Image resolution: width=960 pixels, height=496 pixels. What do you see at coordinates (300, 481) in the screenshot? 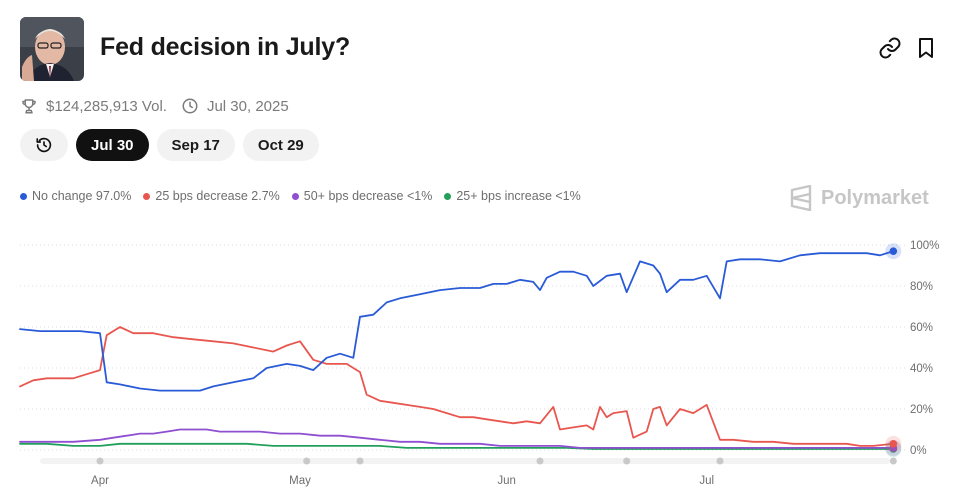
I see `x-tick-label: May` at bounding box center [300, 481].